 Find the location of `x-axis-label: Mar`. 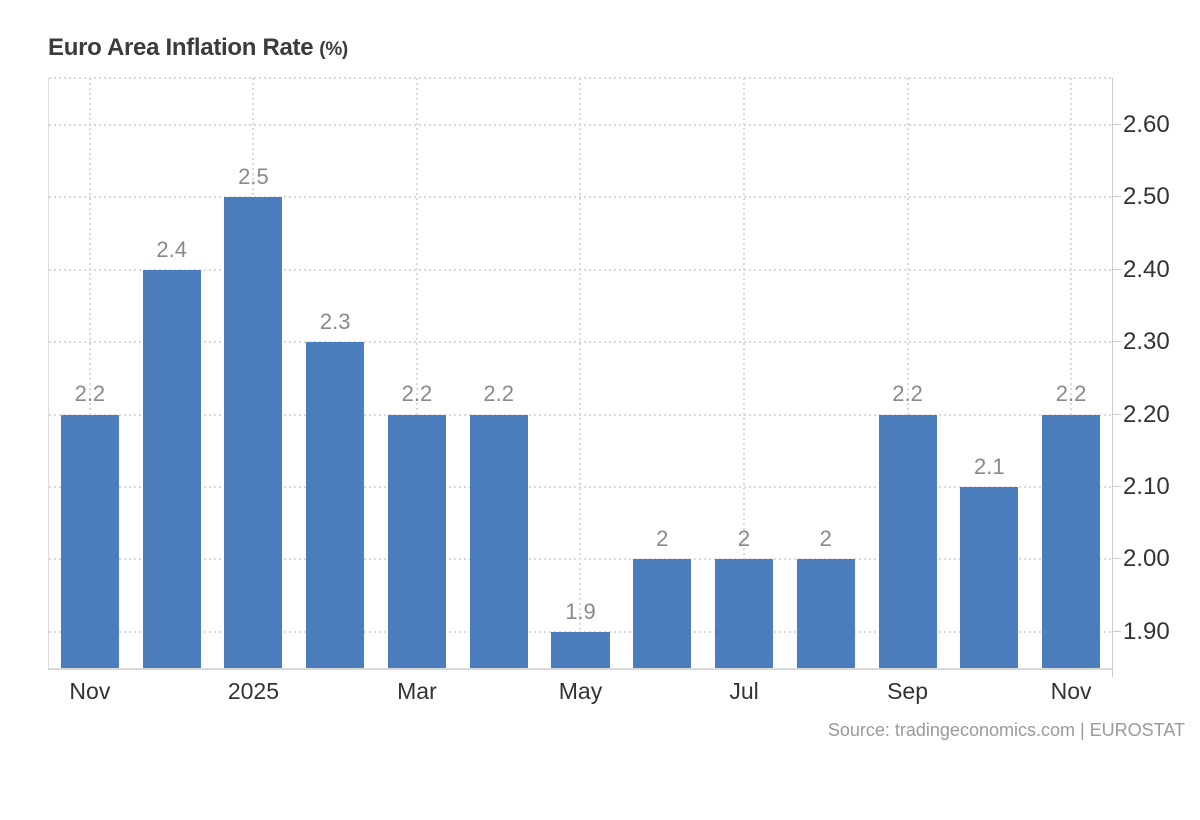

x-axis-label: Mar is located at coordinates (417, 691).